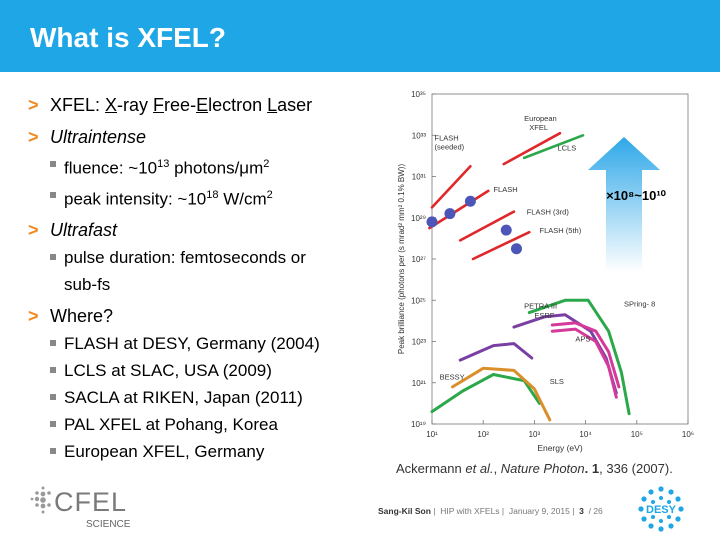  Describe the element at coordinates (108, 524) in the screenshot. I see `science-text: SCIENCE` at that location.